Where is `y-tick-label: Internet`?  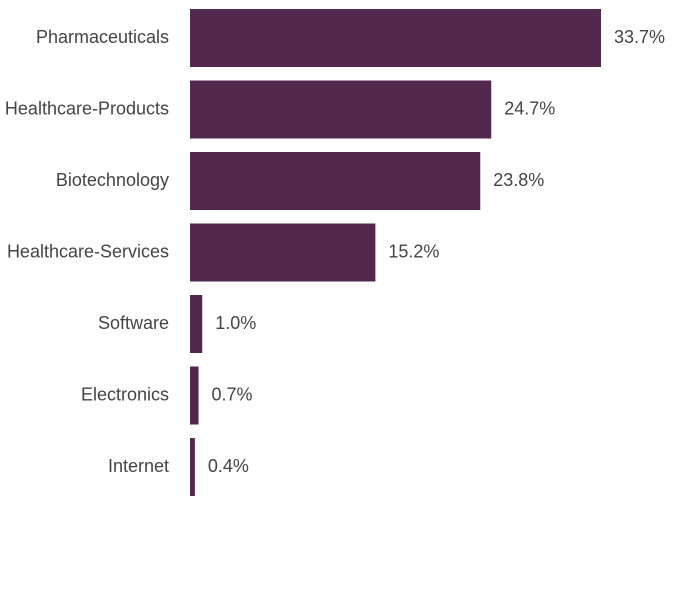
y-tick-label: Internet is located at coordinates (138, 466).